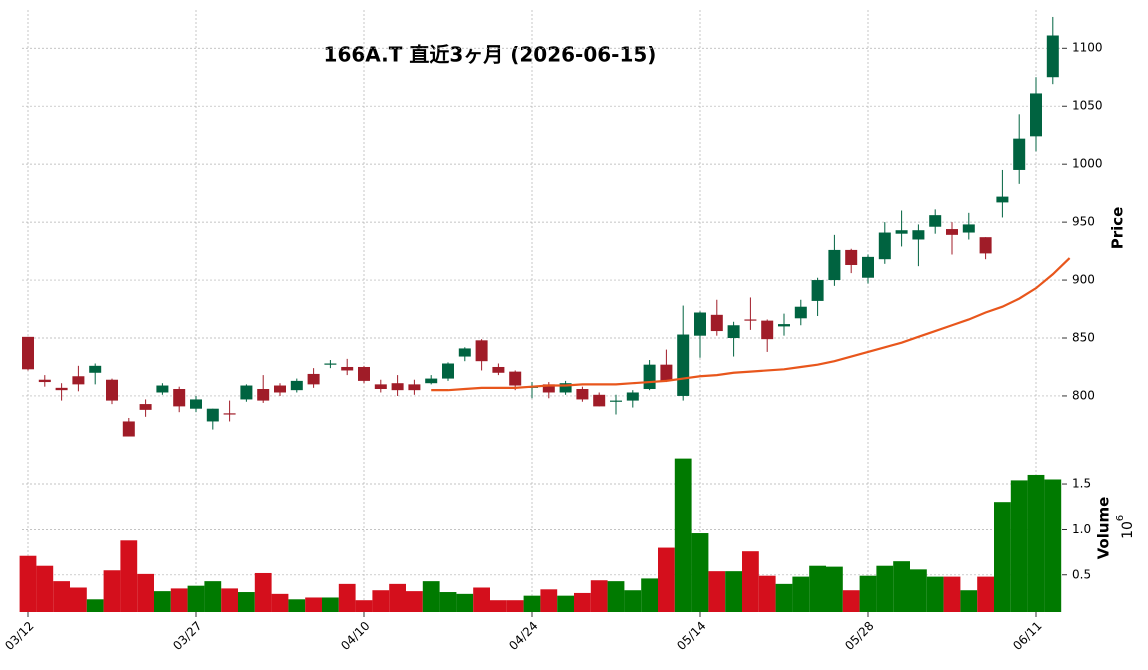 This screenshot has width=1148, height=670. What do you see at coordinates (355, 636) in the screenshot?
I see `x-tick-label: 04/10` at bounding box center [355, 636].